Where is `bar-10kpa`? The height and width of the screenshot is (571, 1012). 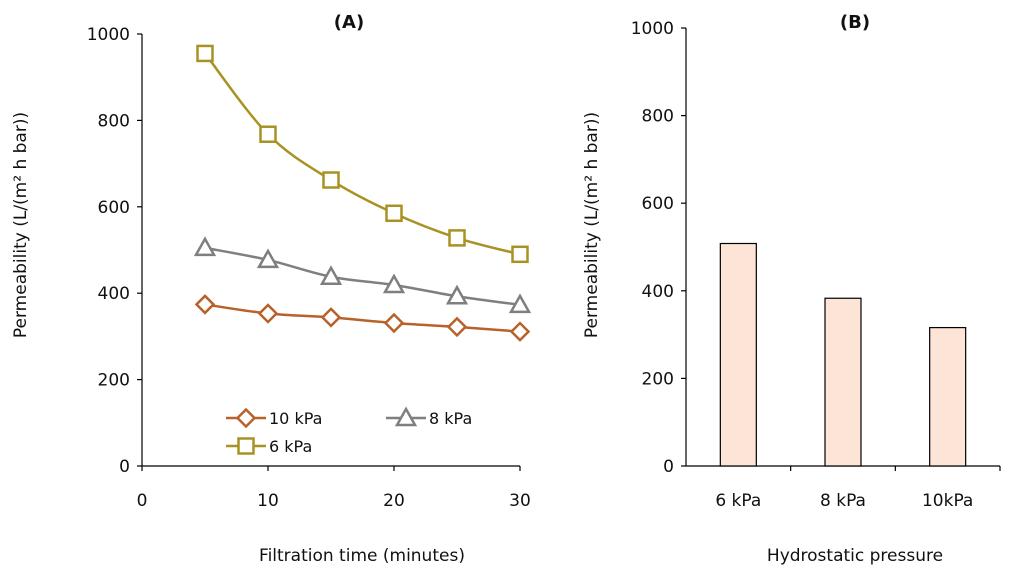
bar-10kpa is located at coordinates (948, 396).